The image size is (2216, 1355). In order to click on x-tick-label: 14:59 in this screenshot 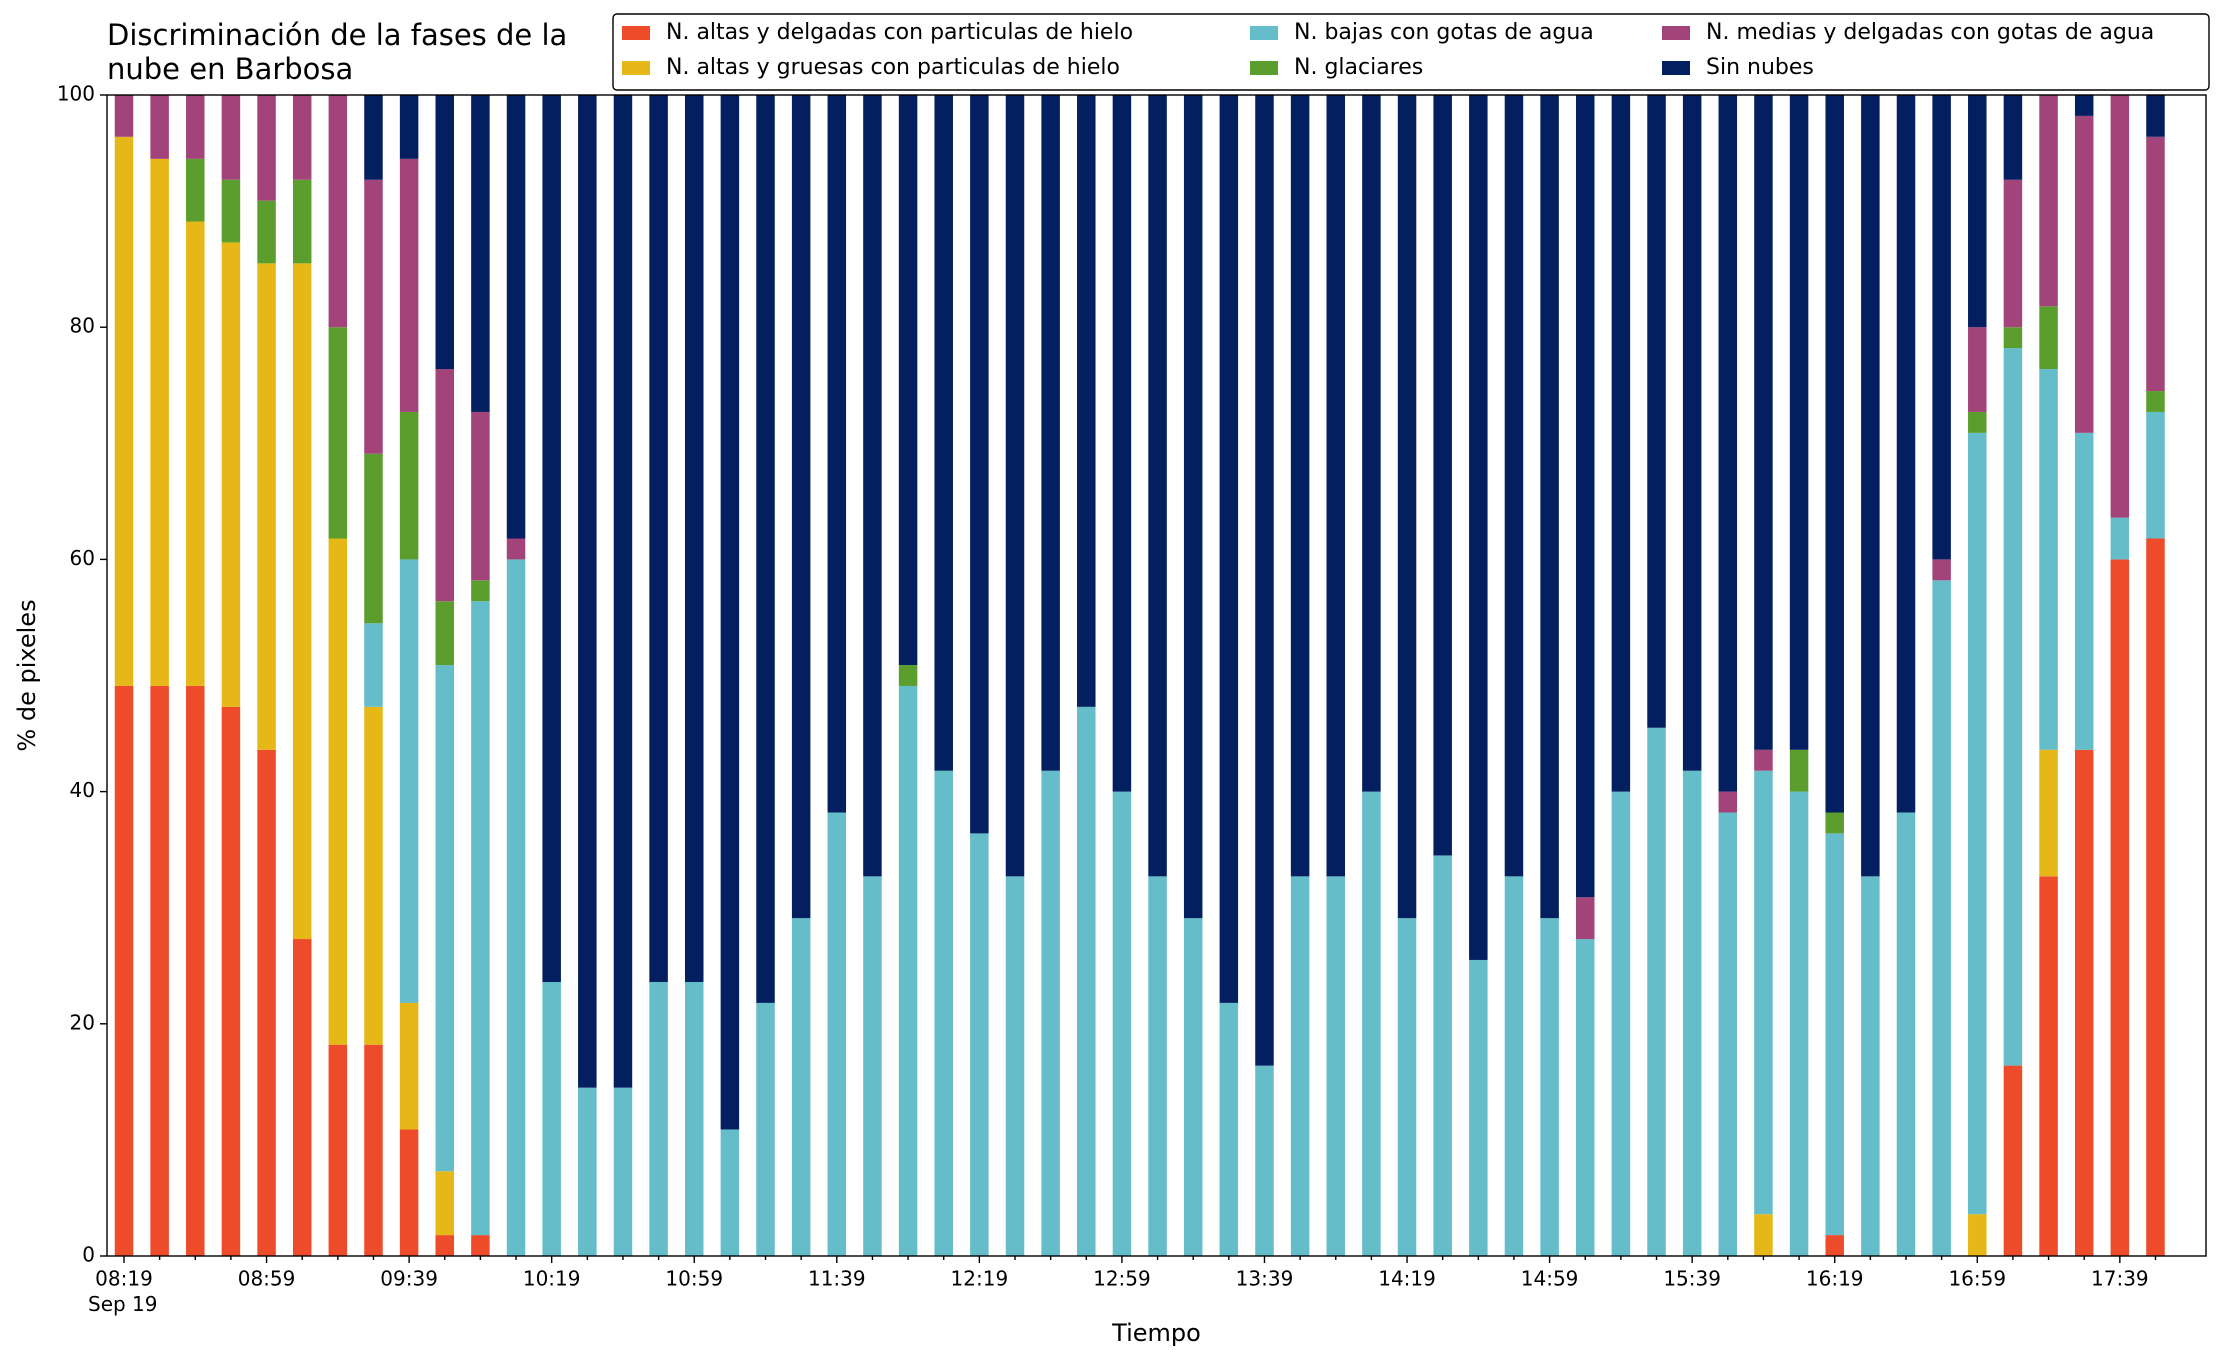, I will do `click(1550, 1279)`.